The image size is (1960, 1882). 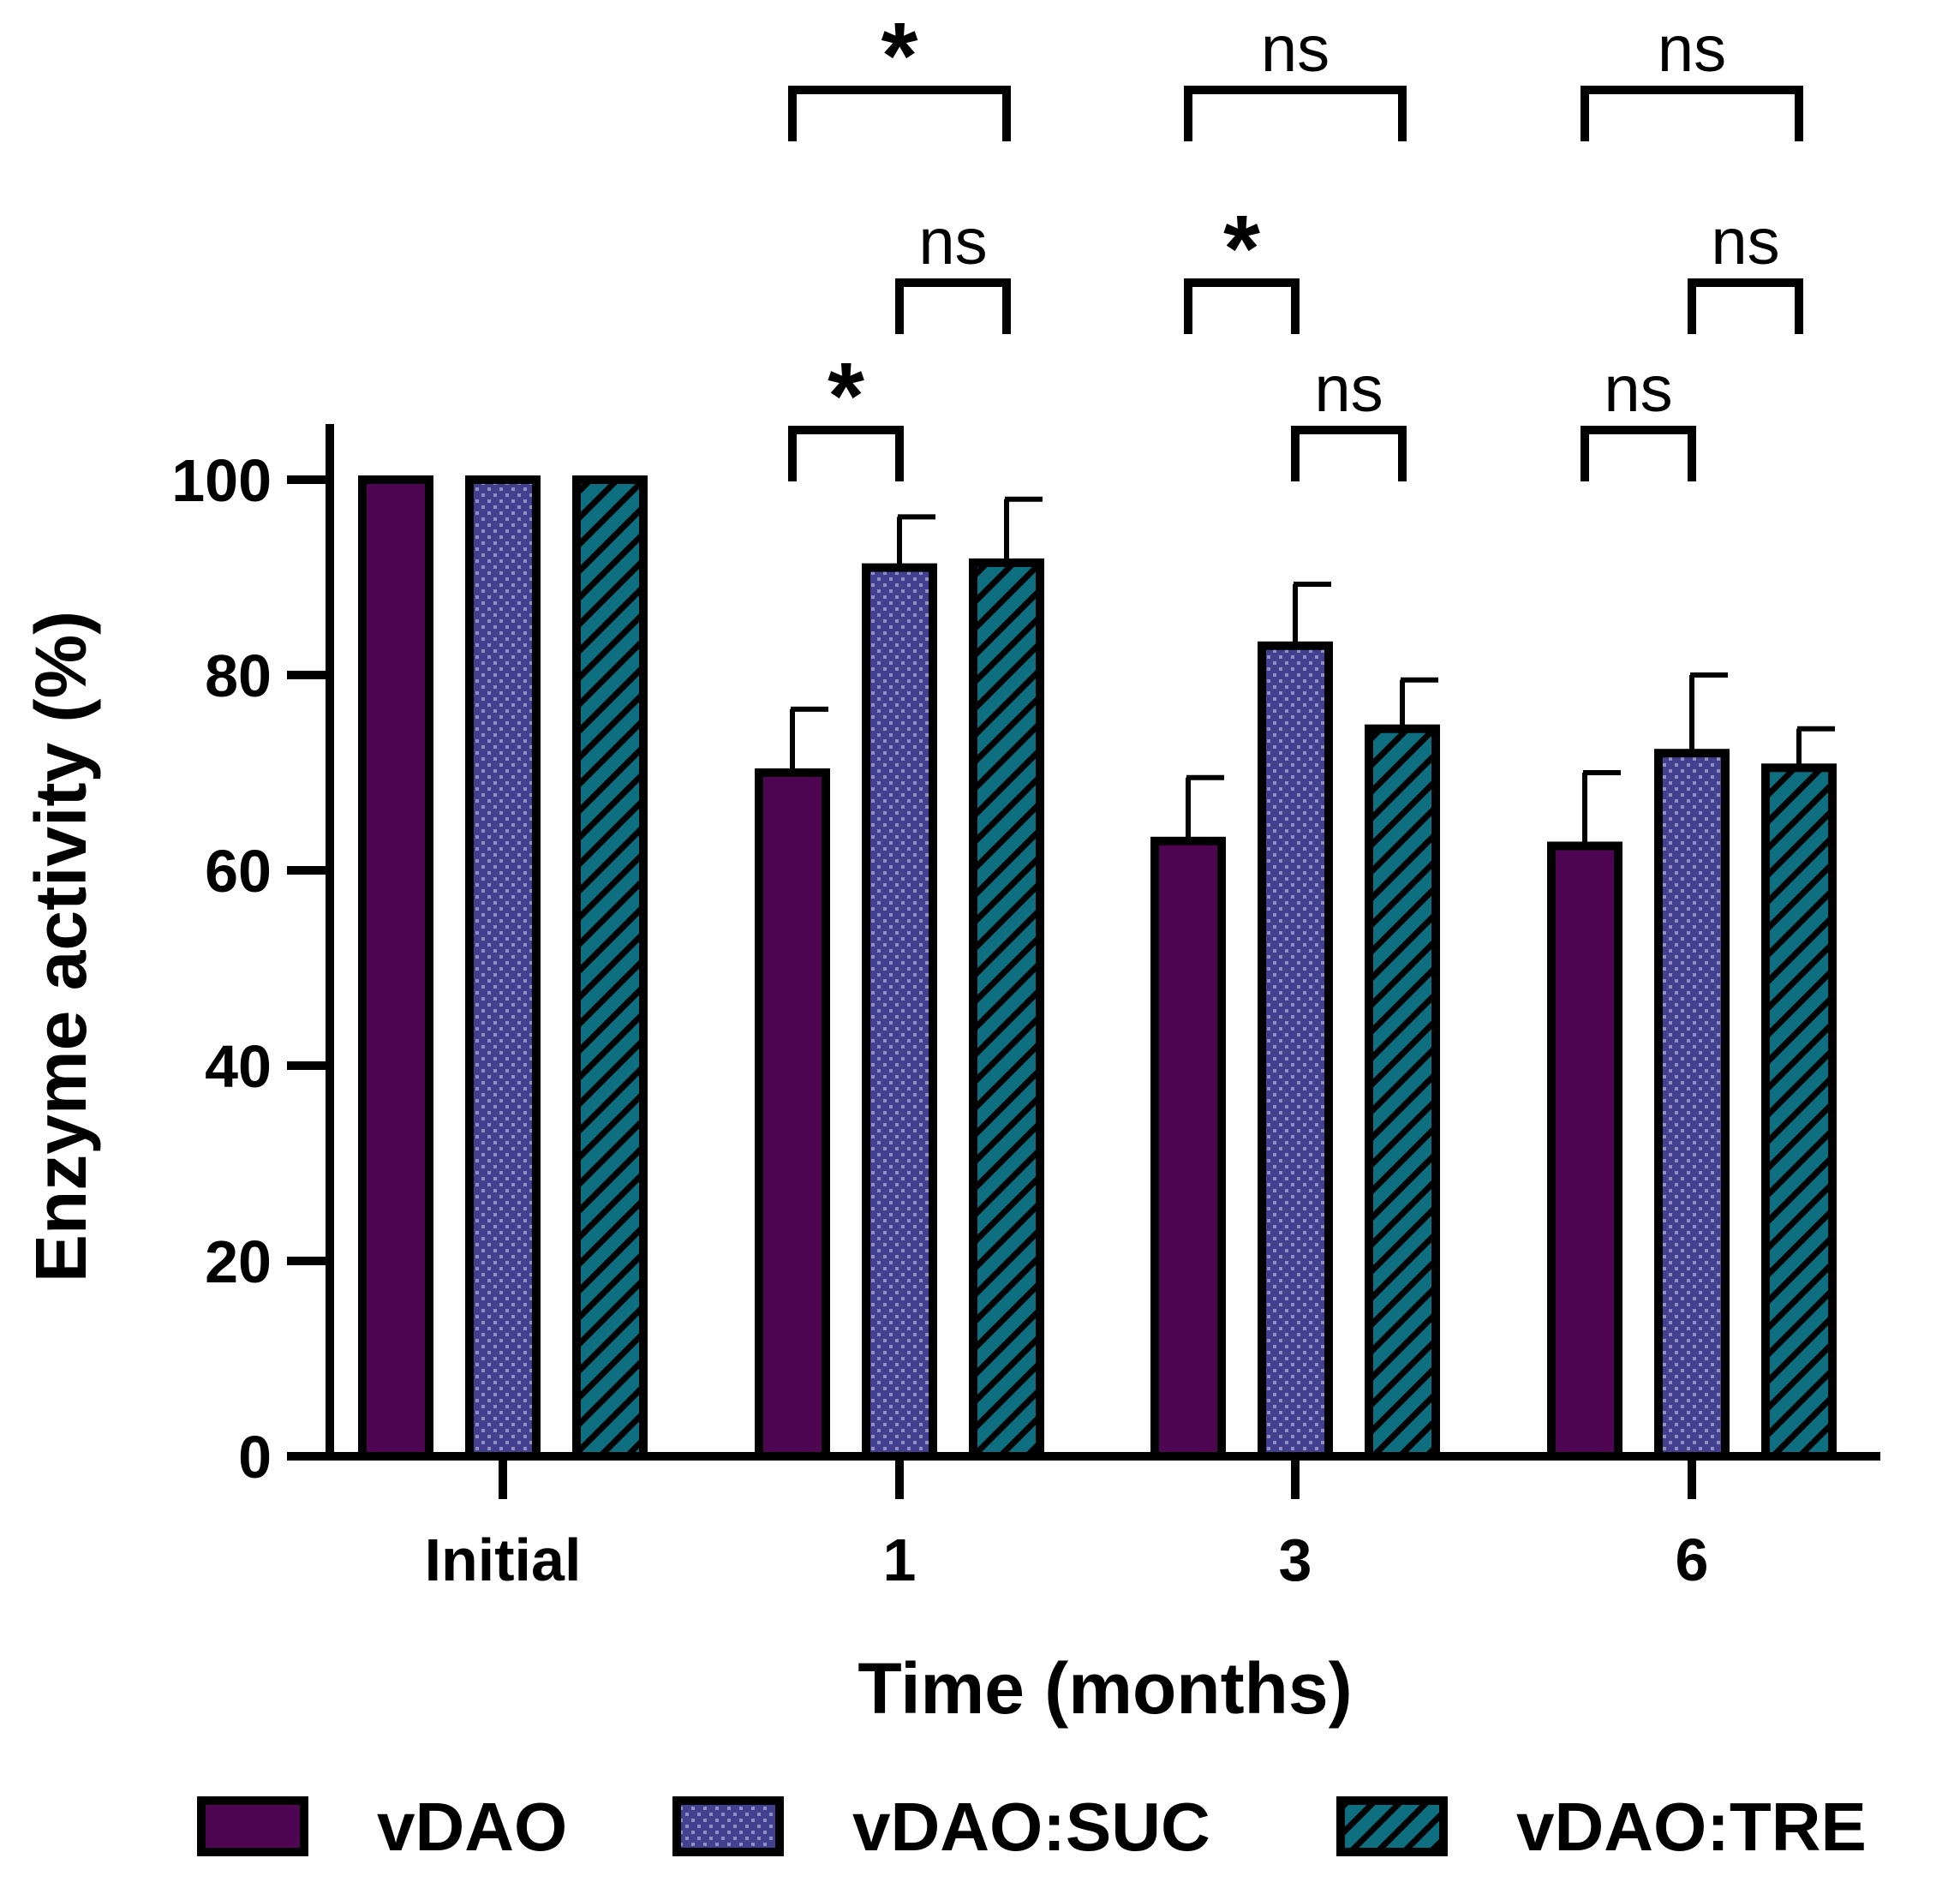 I want to click on error-bars, so click(x=1312, y=671).